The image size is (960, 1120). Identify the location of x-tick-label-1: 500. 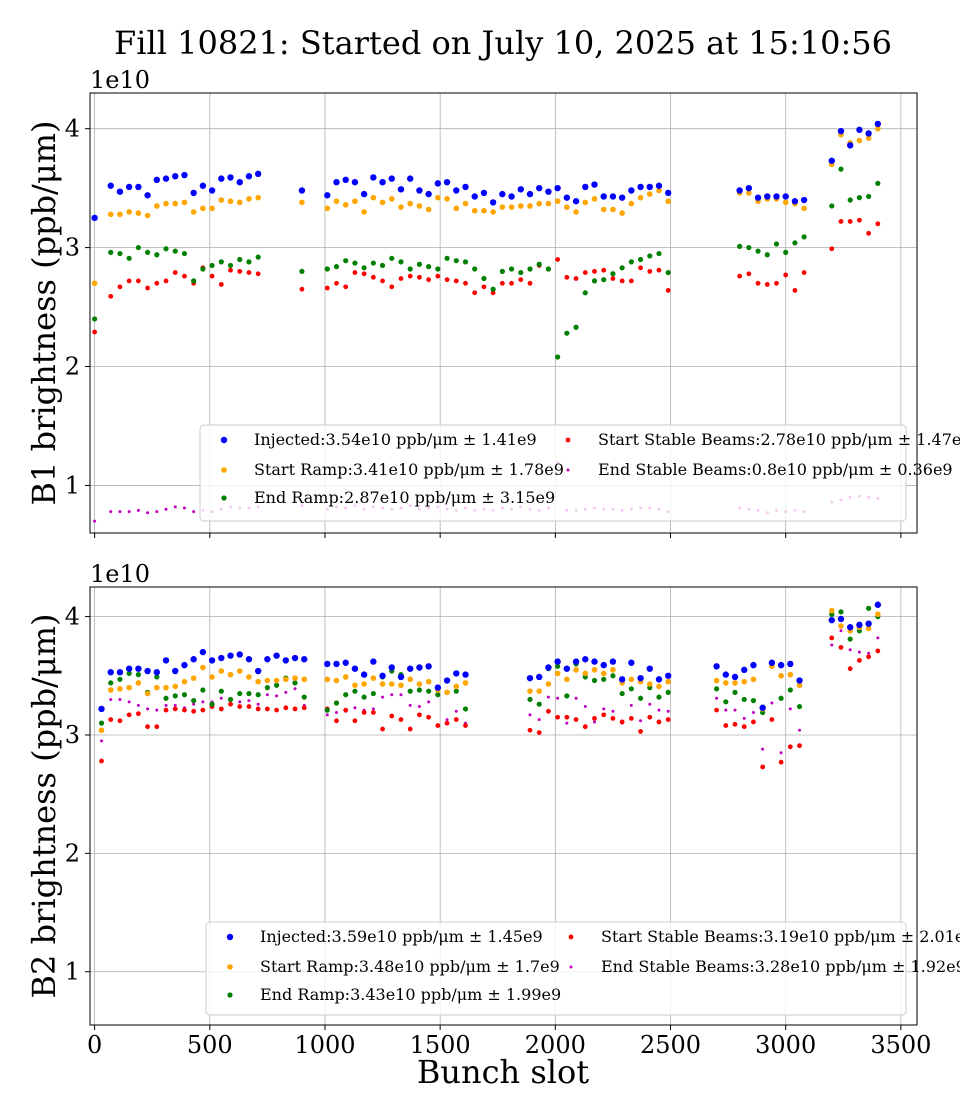
(210, 1045).